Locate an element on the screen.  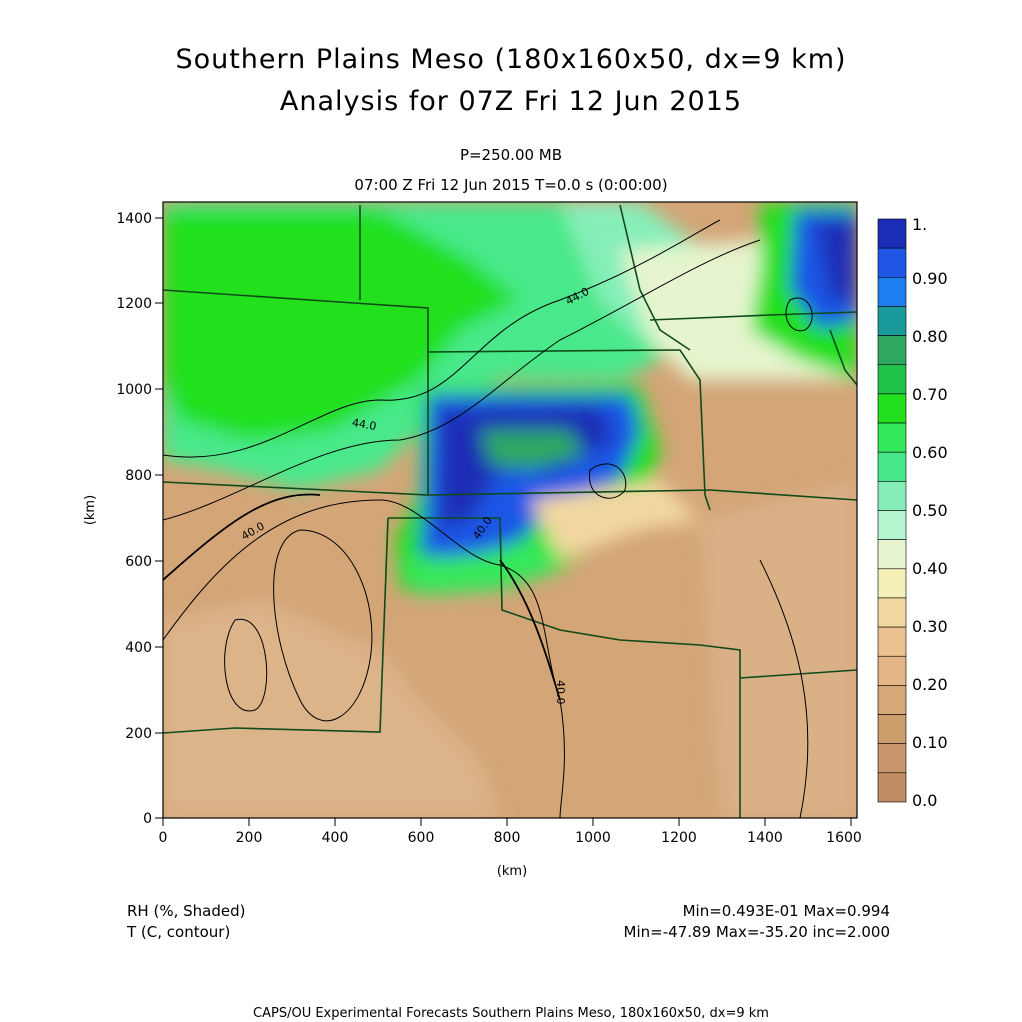
x-tick-label: 1400 is located at coordinates (765, 838).